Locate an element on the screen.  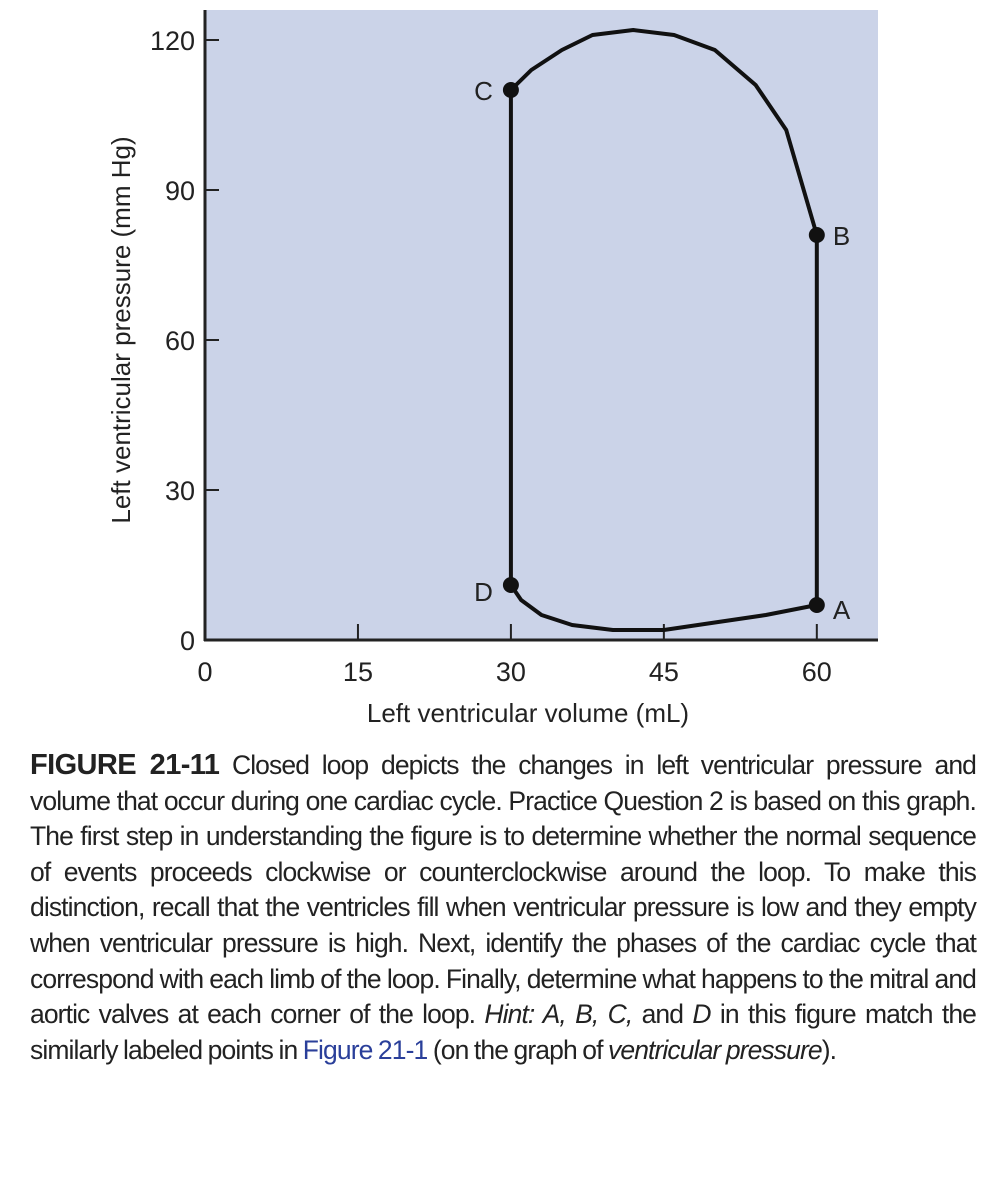
point-label-C: C is located at coordinates (483, 91).